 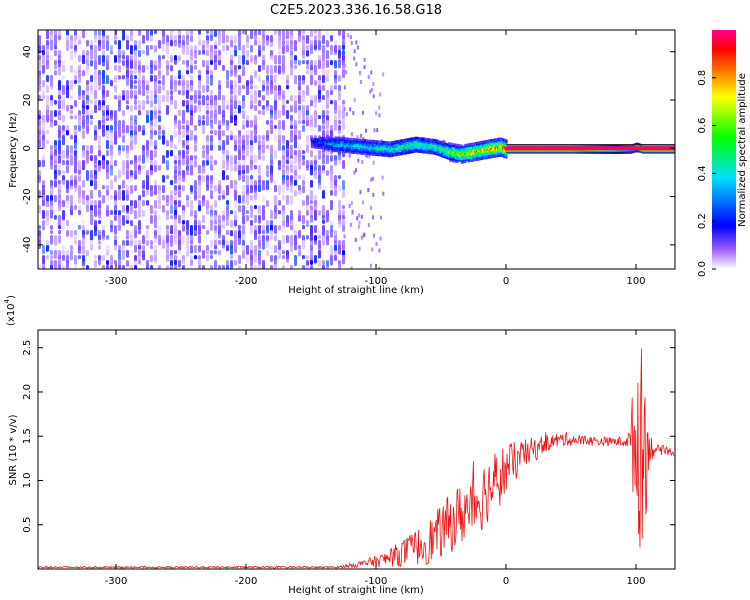 I want to click on x-tick-label: -300, so click(x=116, y=281).